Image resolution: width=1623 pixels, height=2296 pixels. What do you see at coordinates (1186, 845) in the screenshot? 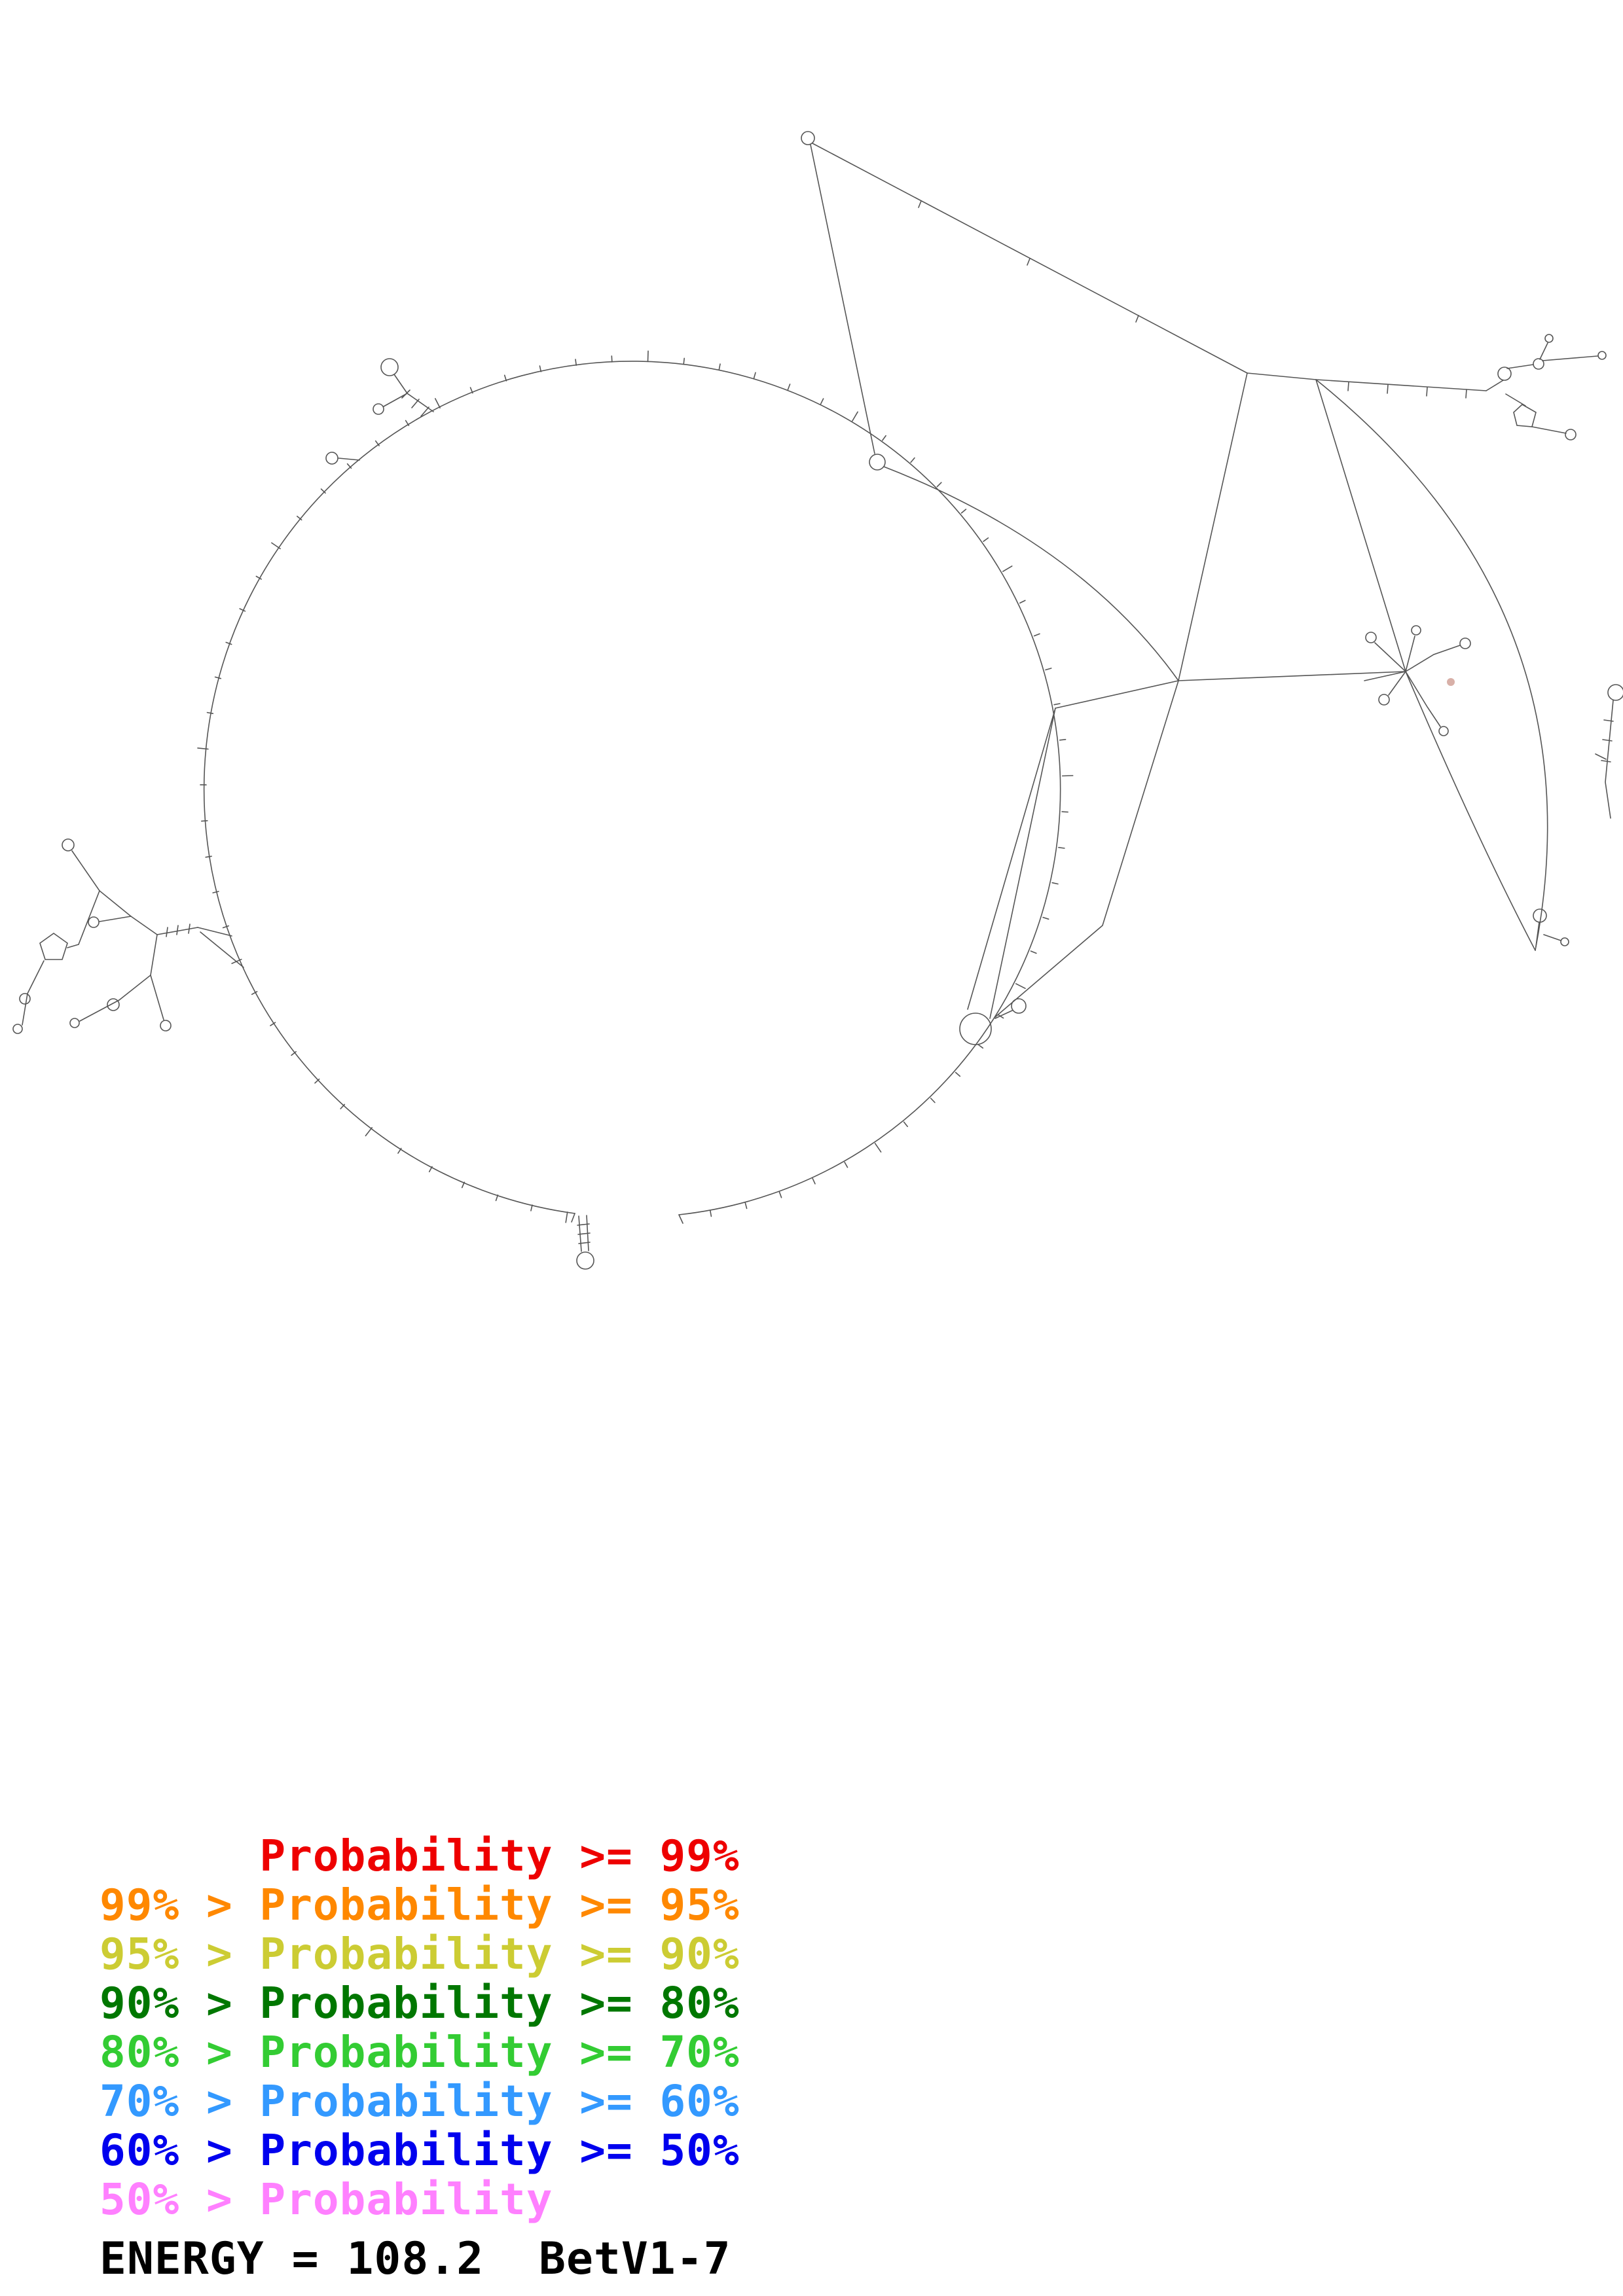
I see `junction-lines` at bounding box center [1186, 845].